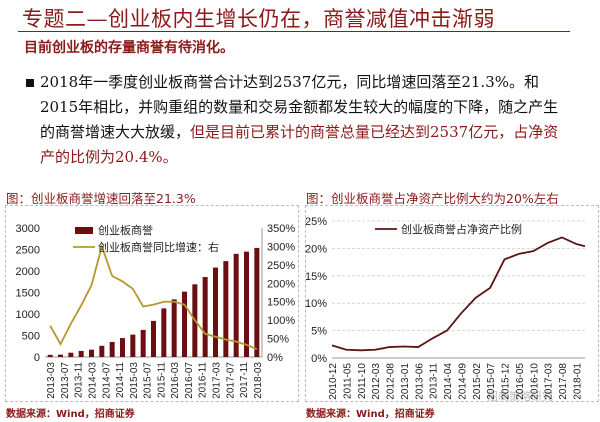 The height and width of the screenshot is (422, 600). I want to click on right-y-tick-label: 100%, so click(281, 321).